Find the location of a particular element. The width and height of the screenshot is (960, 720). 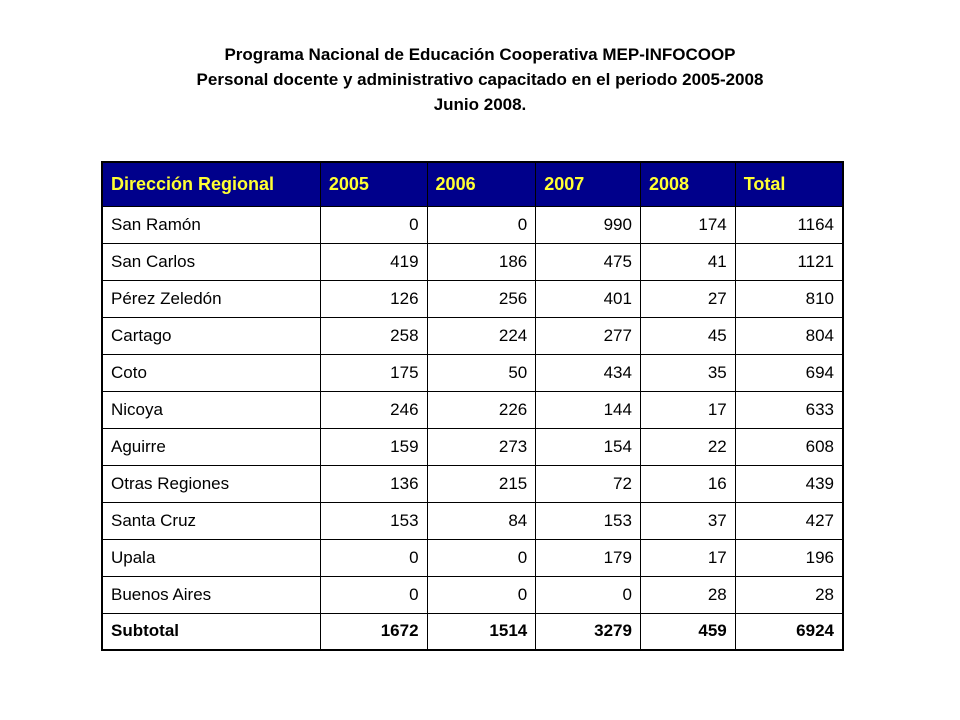

cell-total: 633 is located at coordinates (789, 409).